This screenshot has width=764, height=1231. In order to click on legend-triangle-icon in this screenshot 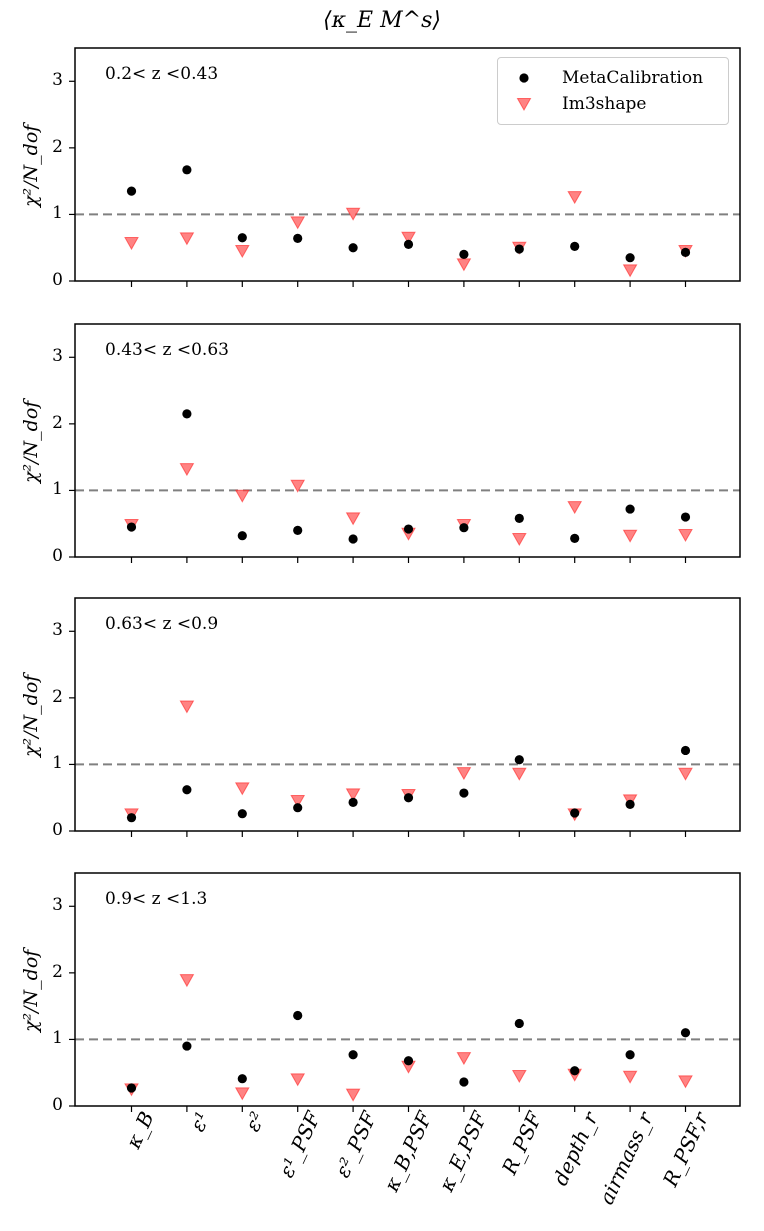, I will do `click(524, 105)`.